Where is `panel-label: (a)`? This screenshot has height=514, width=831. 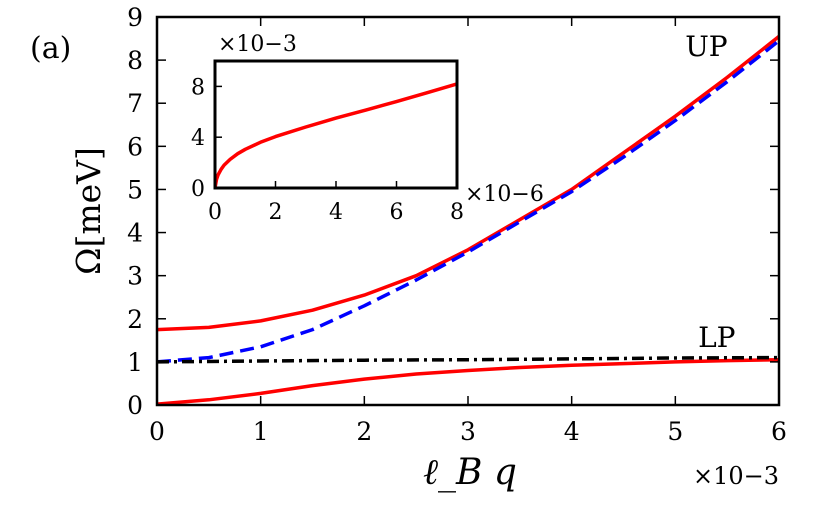
panel-label: (a) is located at coordinates (50, 48).